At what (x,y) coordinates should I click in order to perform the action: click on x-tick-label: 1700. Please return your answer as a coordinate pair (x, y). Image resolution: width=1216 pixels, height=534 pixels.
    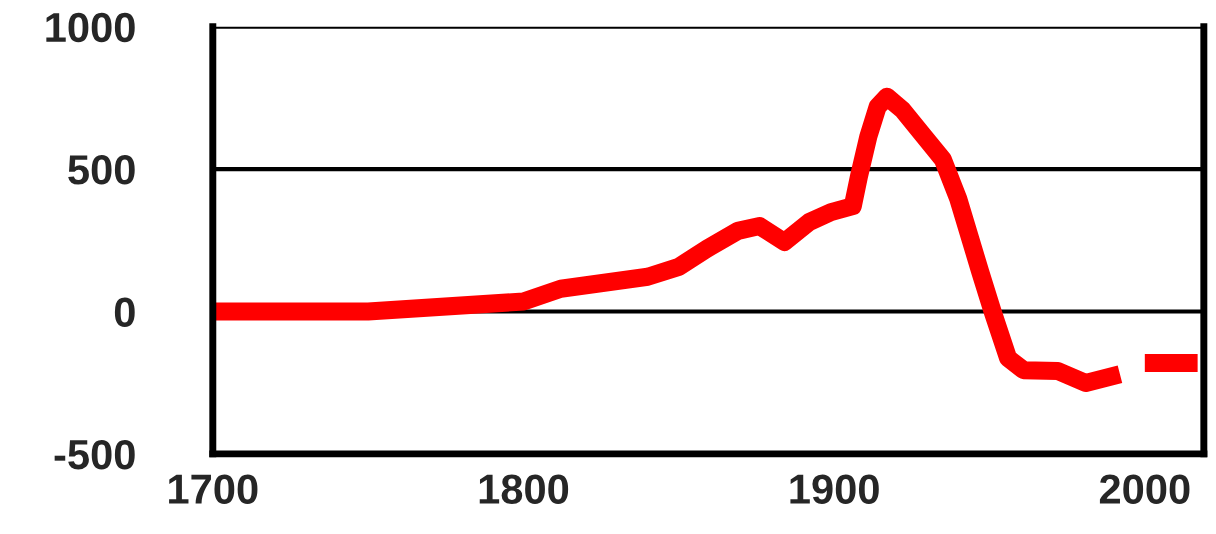
    Looking at the image, I should click on (213, 489).